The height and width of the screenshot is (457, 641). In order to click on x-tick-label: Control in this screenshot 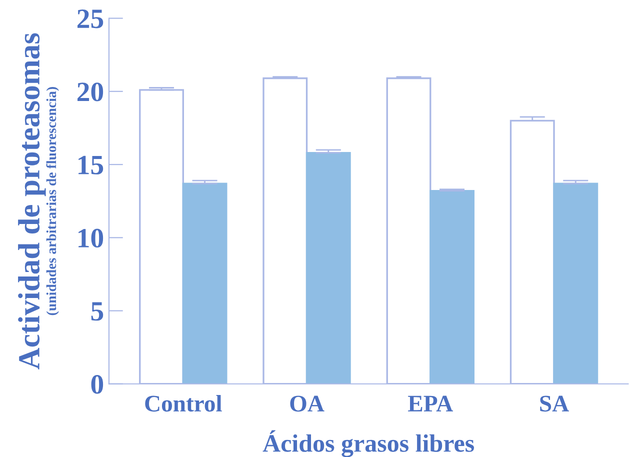, I will do `click(183, 403)`.